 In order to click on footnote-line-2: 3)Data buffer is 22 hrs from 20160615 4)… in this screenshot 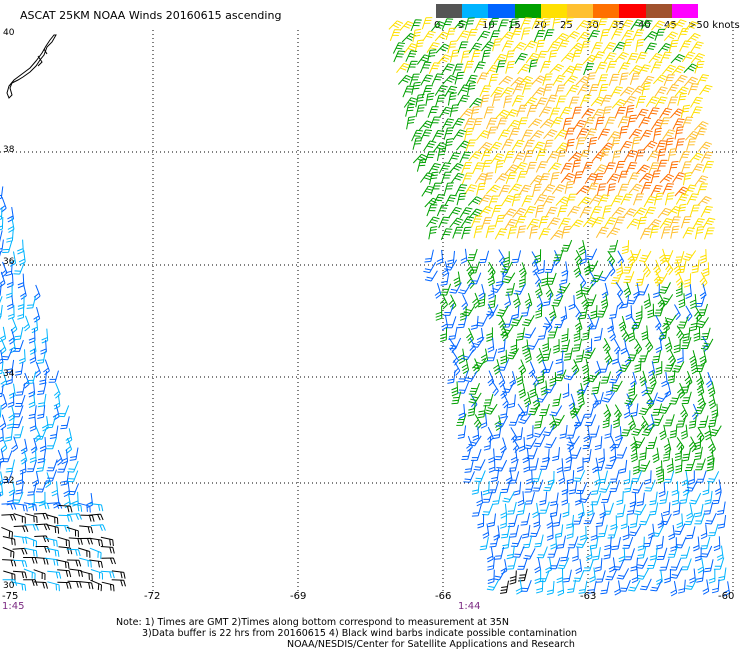, I will do `click(360, 633)`.